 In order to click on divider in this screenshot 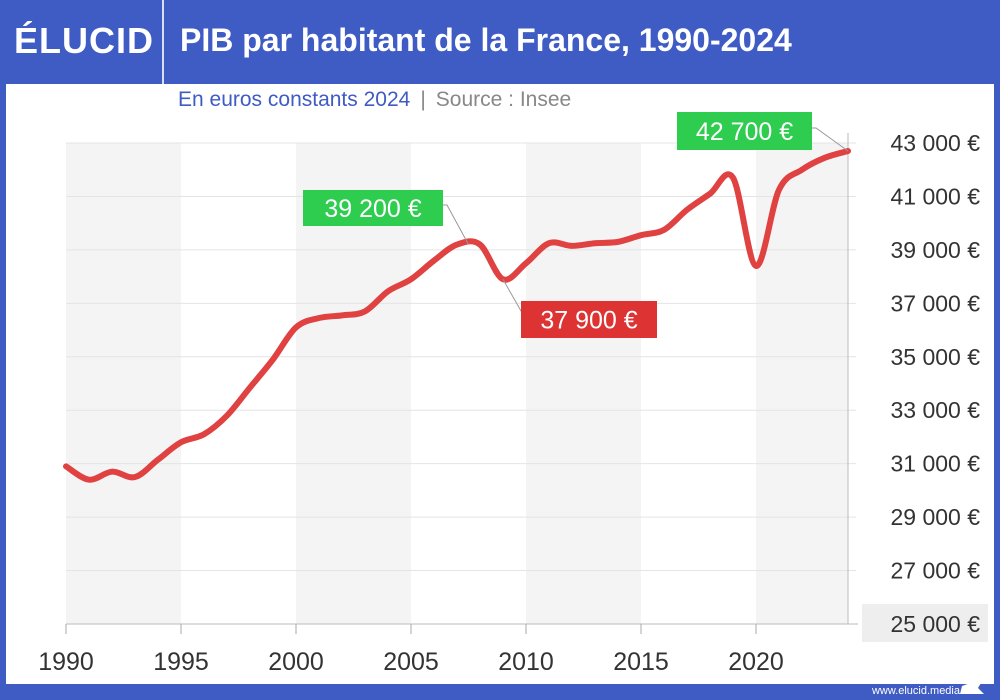, I will do `click(163, 42)`.